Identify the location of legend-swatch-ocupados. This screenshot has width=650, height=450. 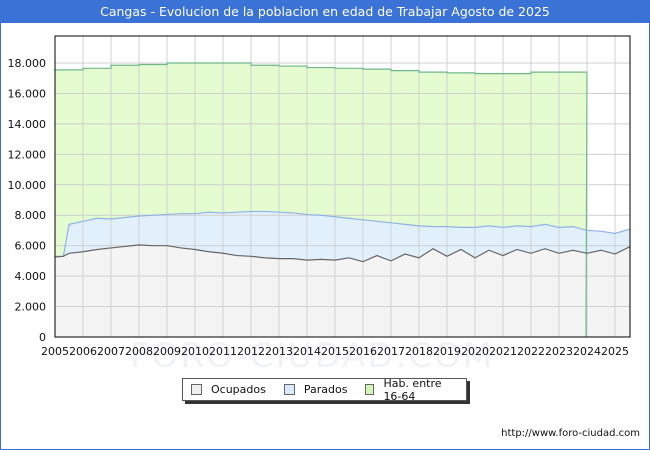
(196, 389).